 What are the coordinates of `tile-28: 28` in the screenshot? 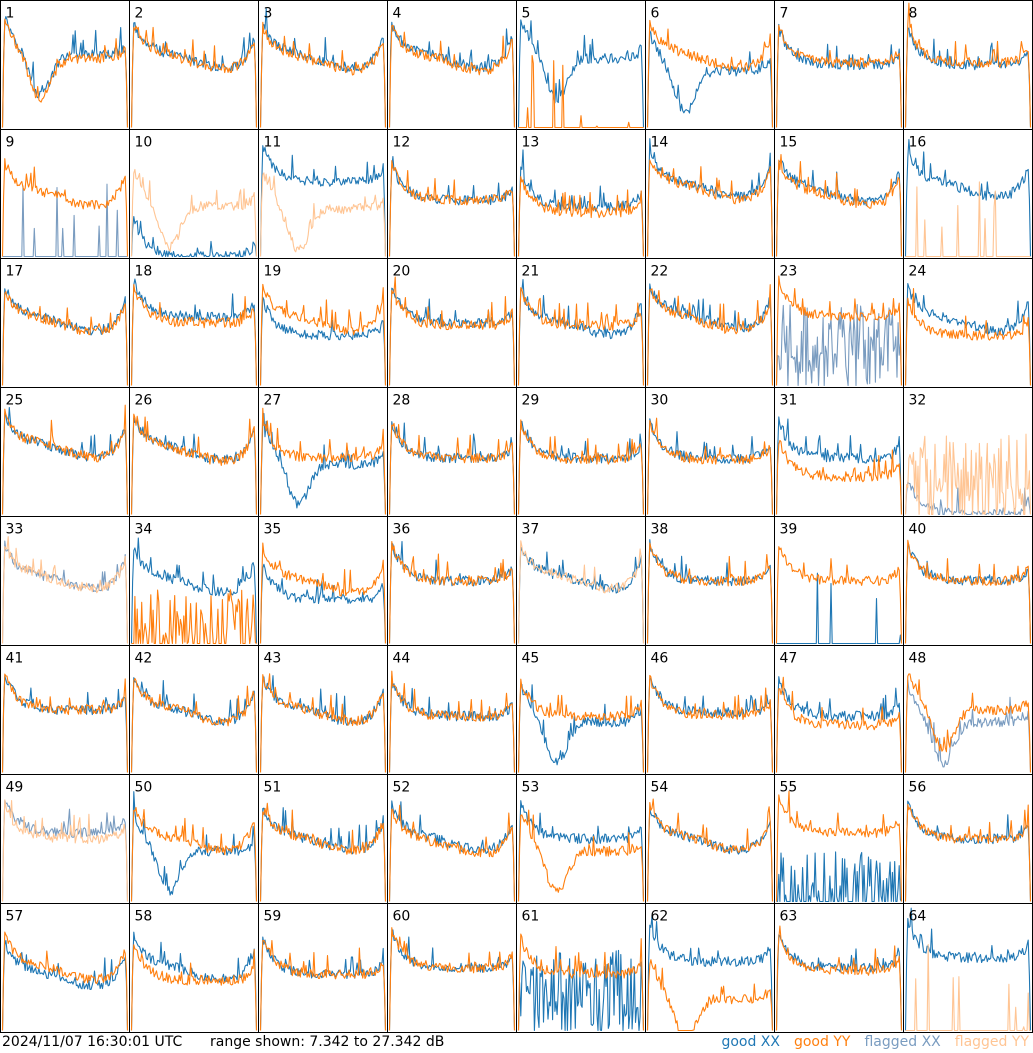 It's located at (452, 452).